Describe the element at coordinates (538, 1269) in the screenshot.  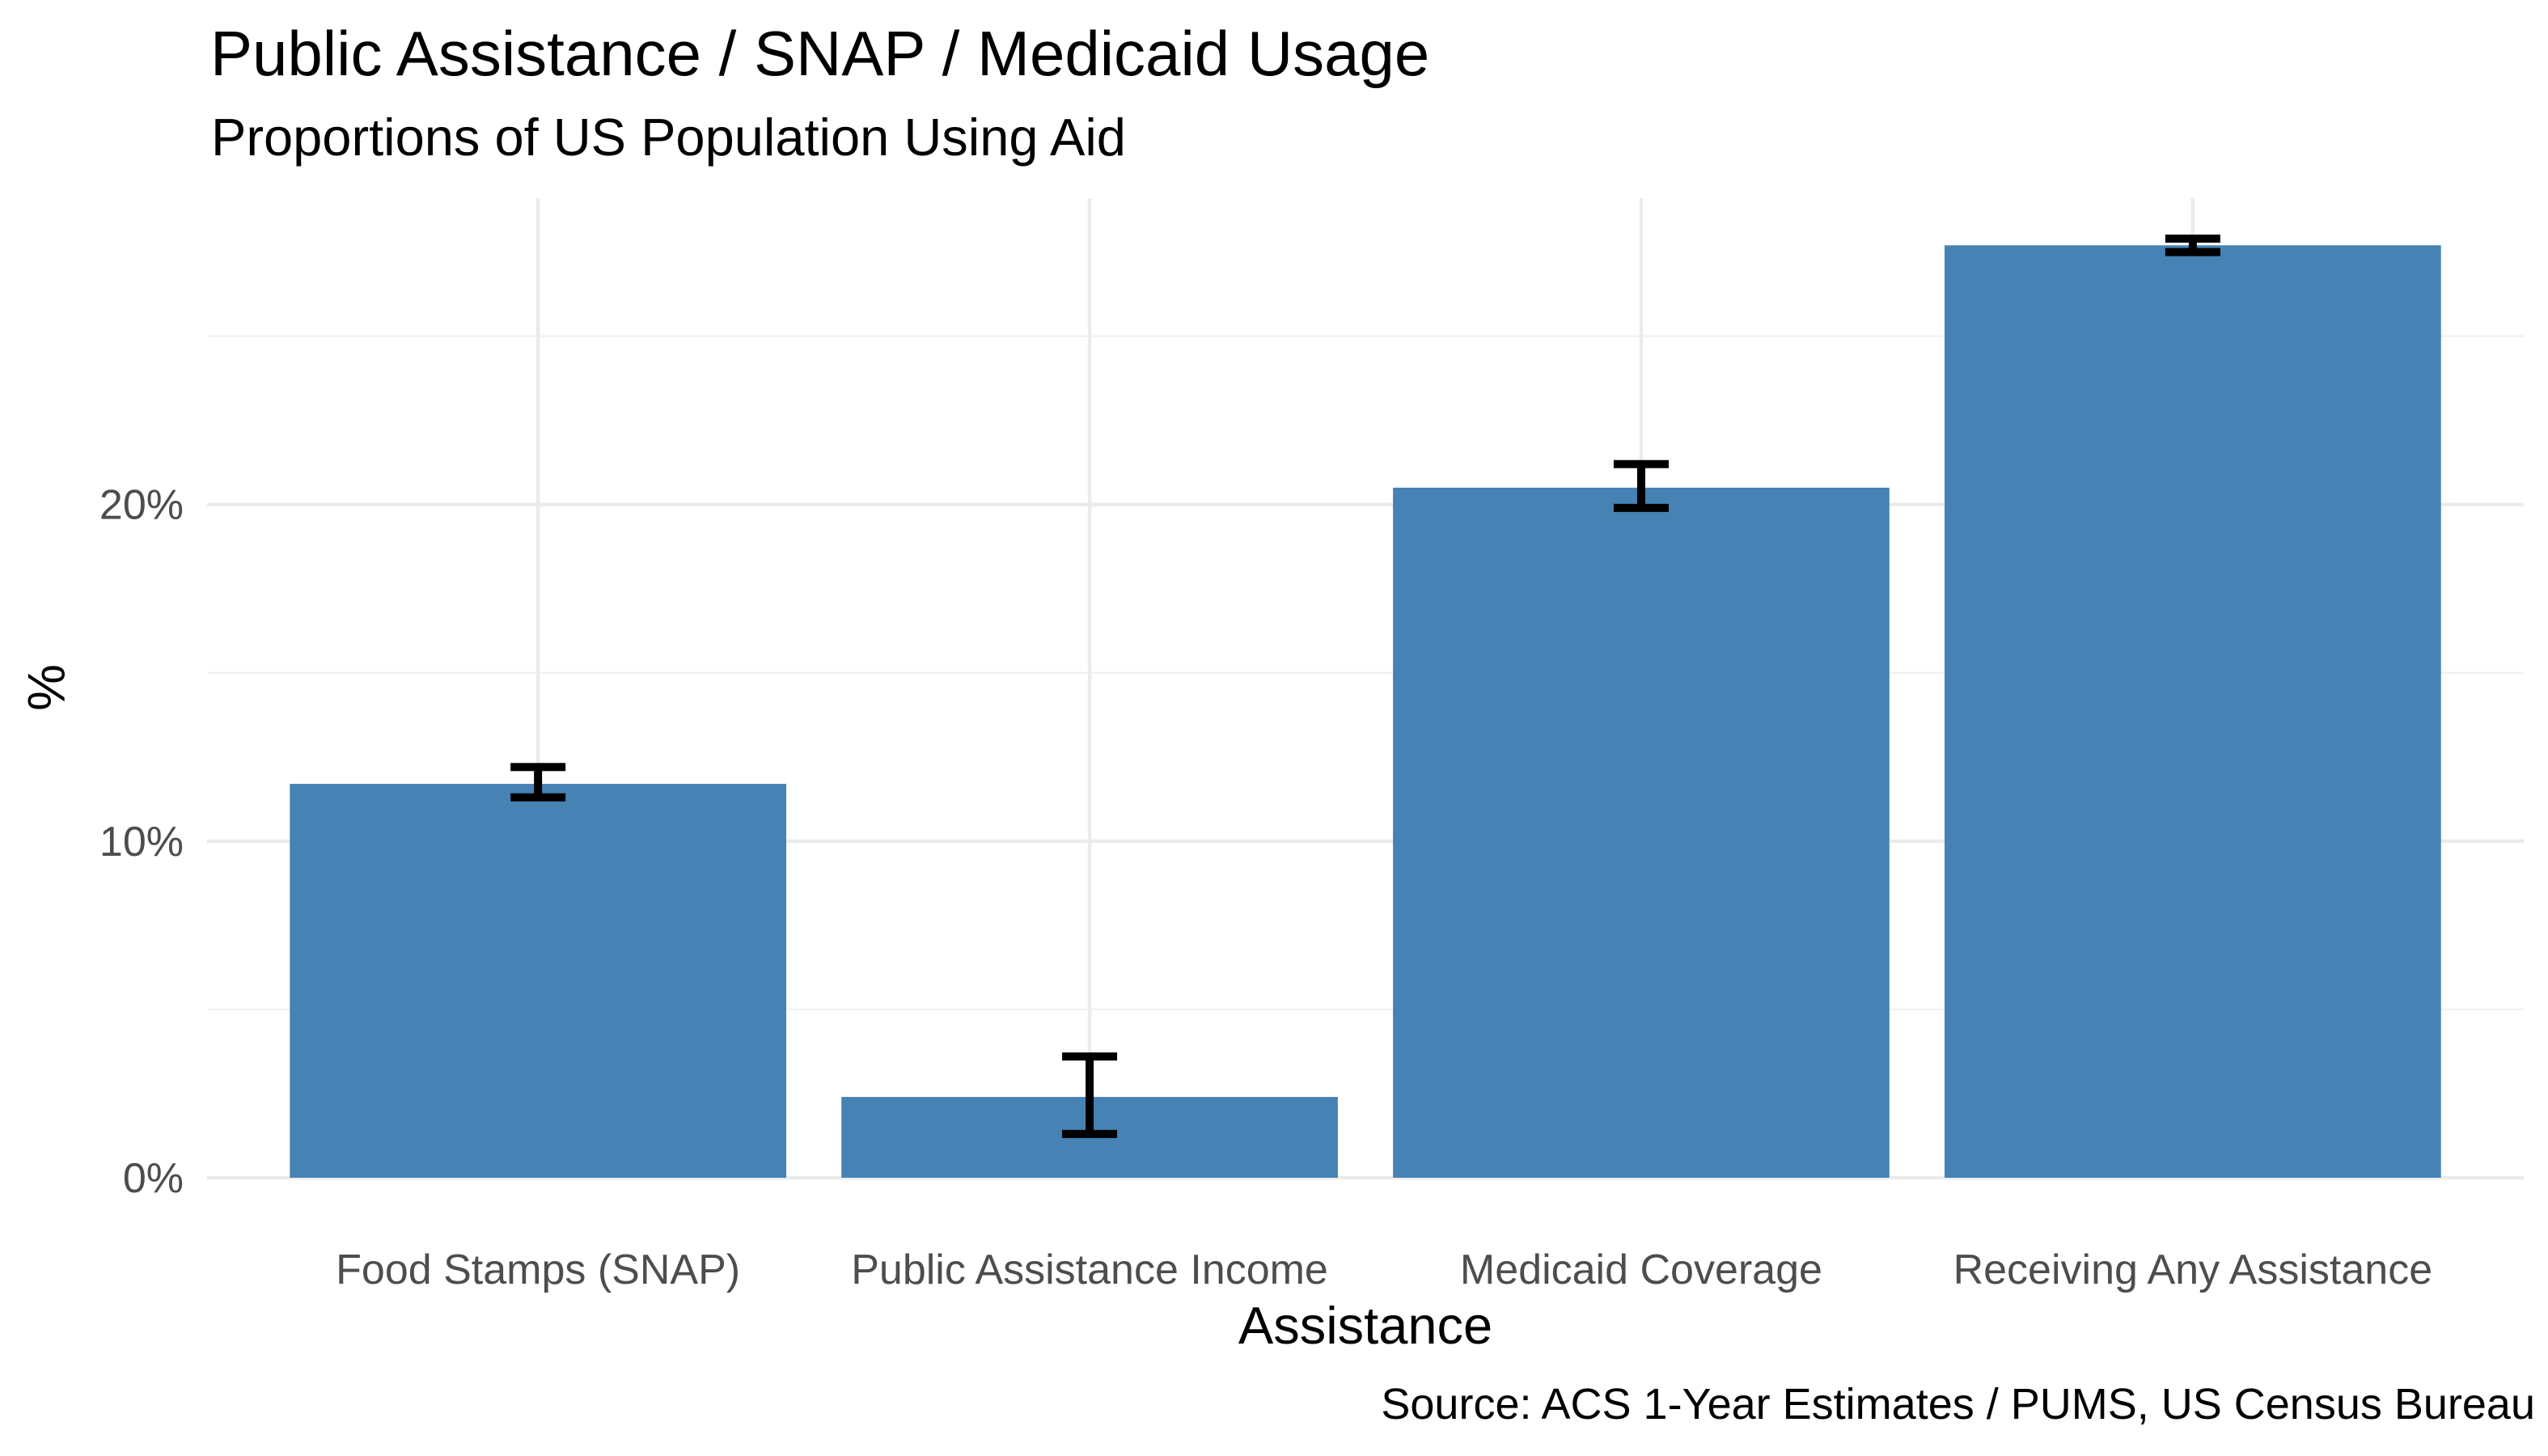
I see `x-tick-label: Food Stamps (SNAP)` at that location.